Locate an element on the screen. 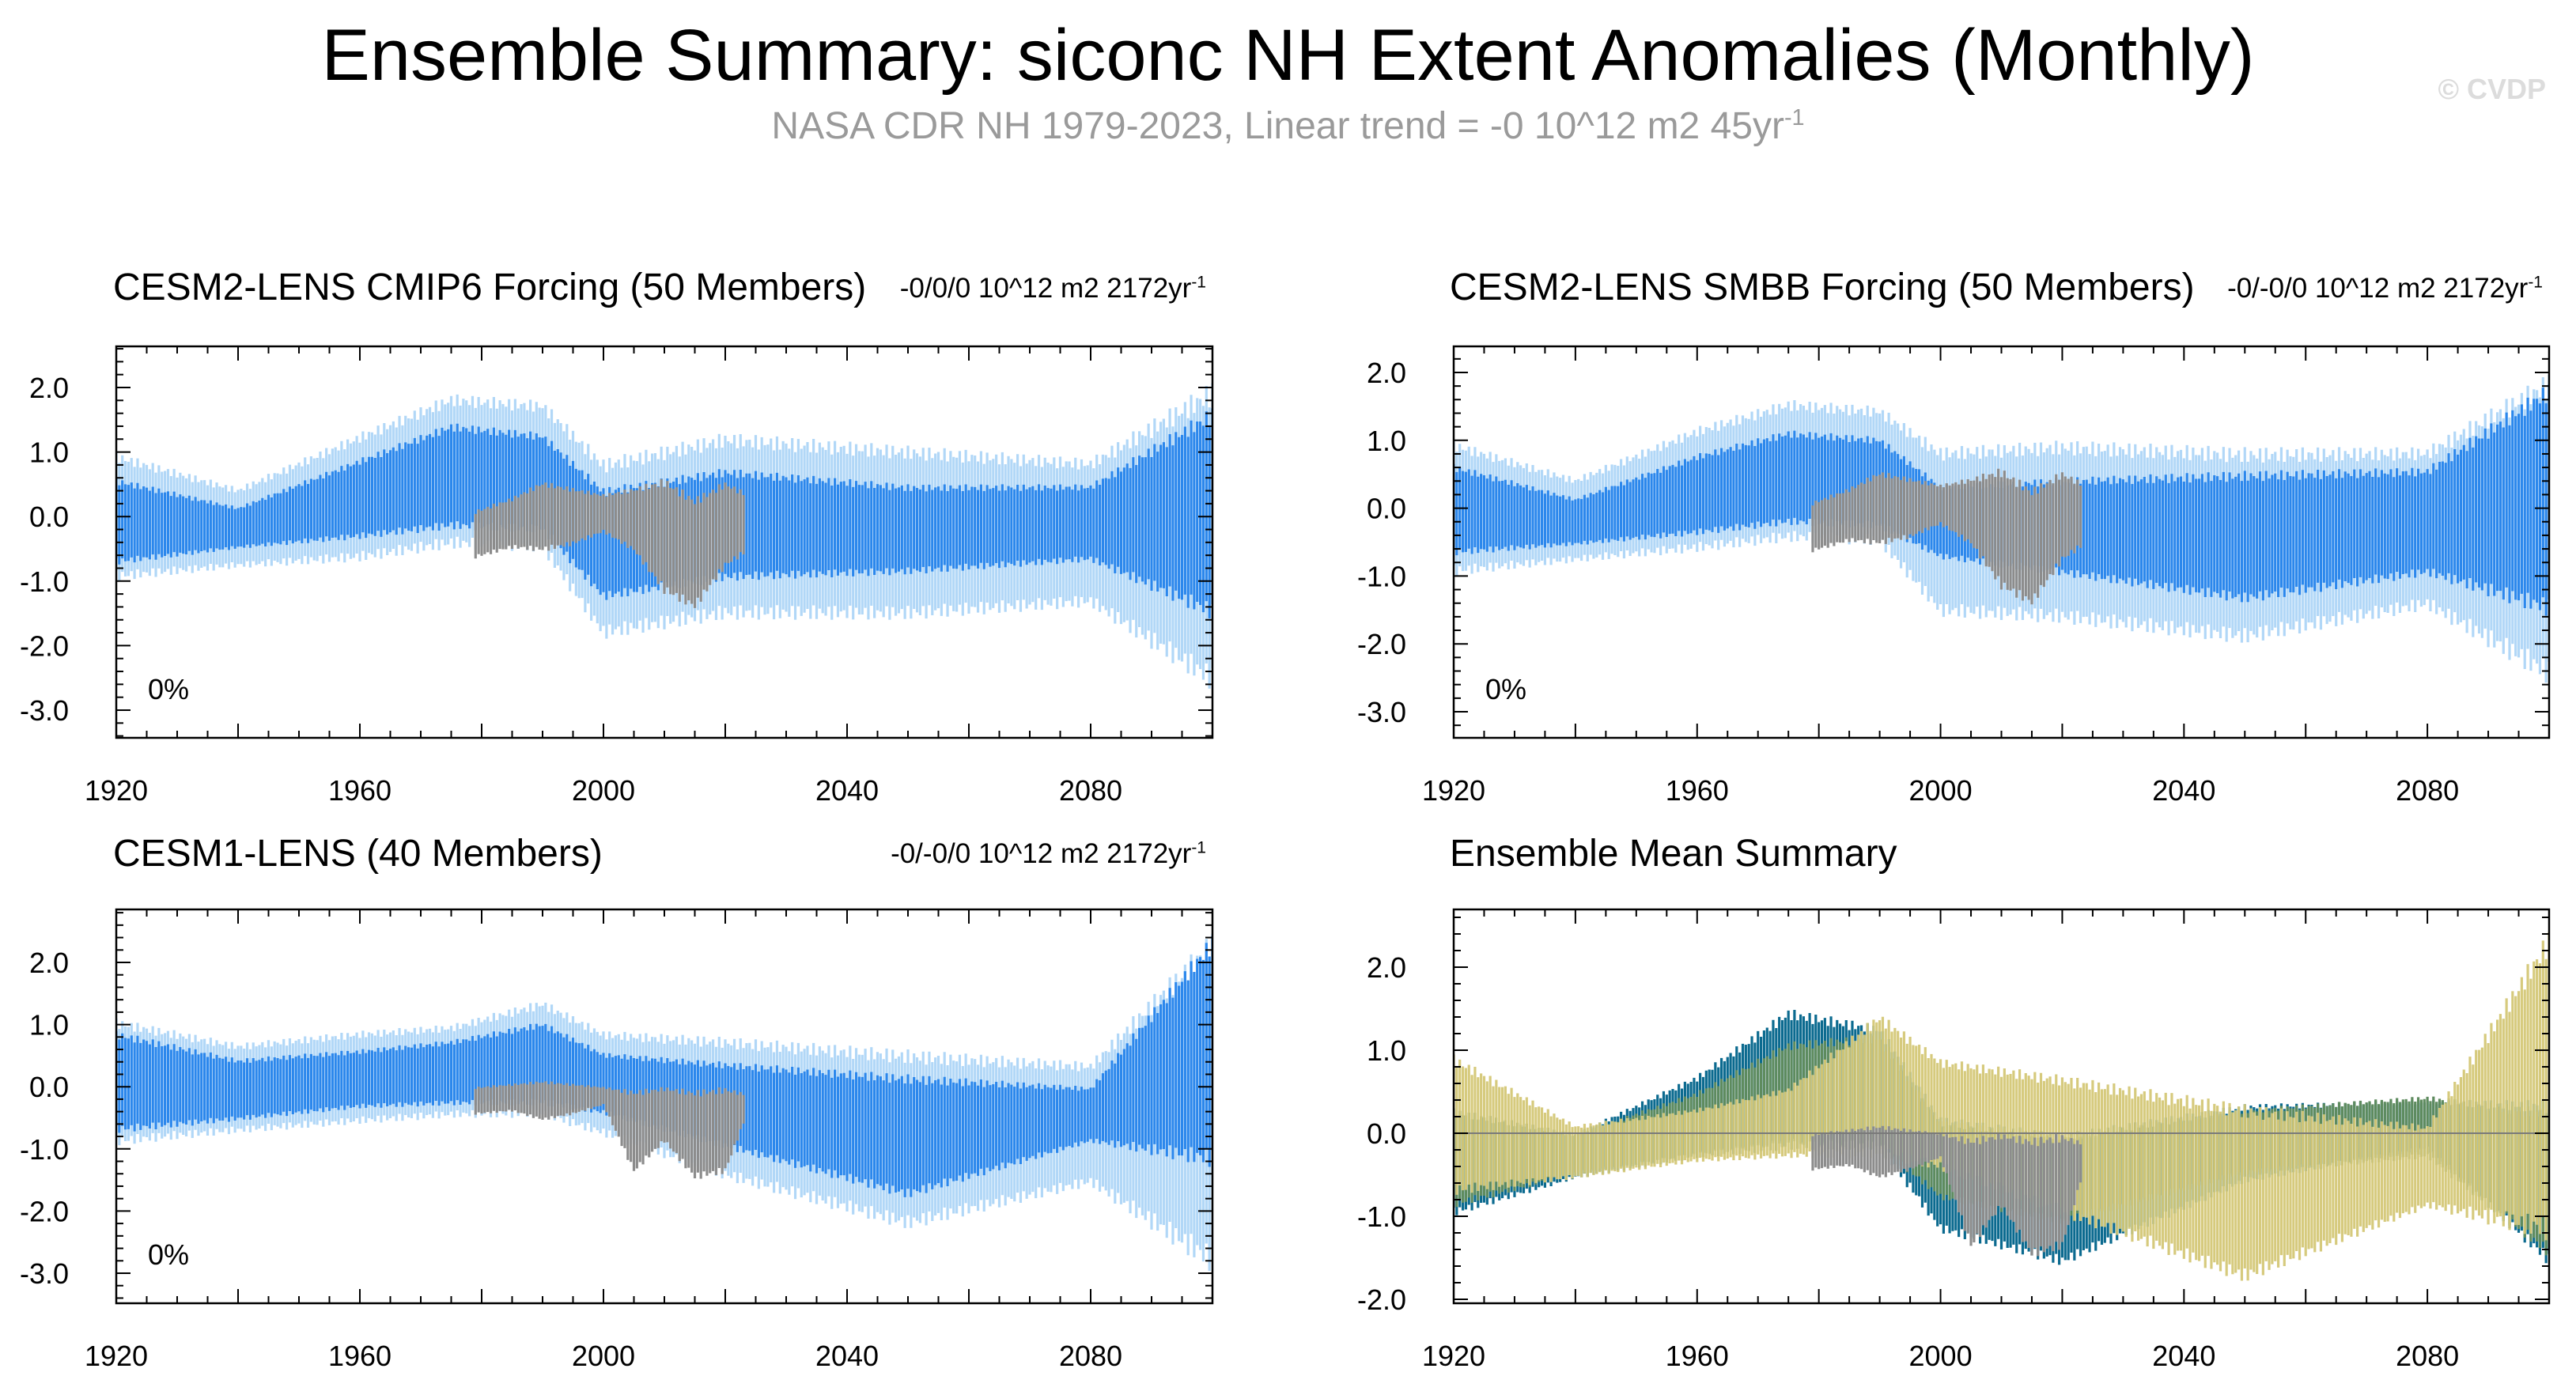  panel-trend-cmip6: -0/0/0 10^12 m2 2172yr-1 is located at coordinates (1053, 288).